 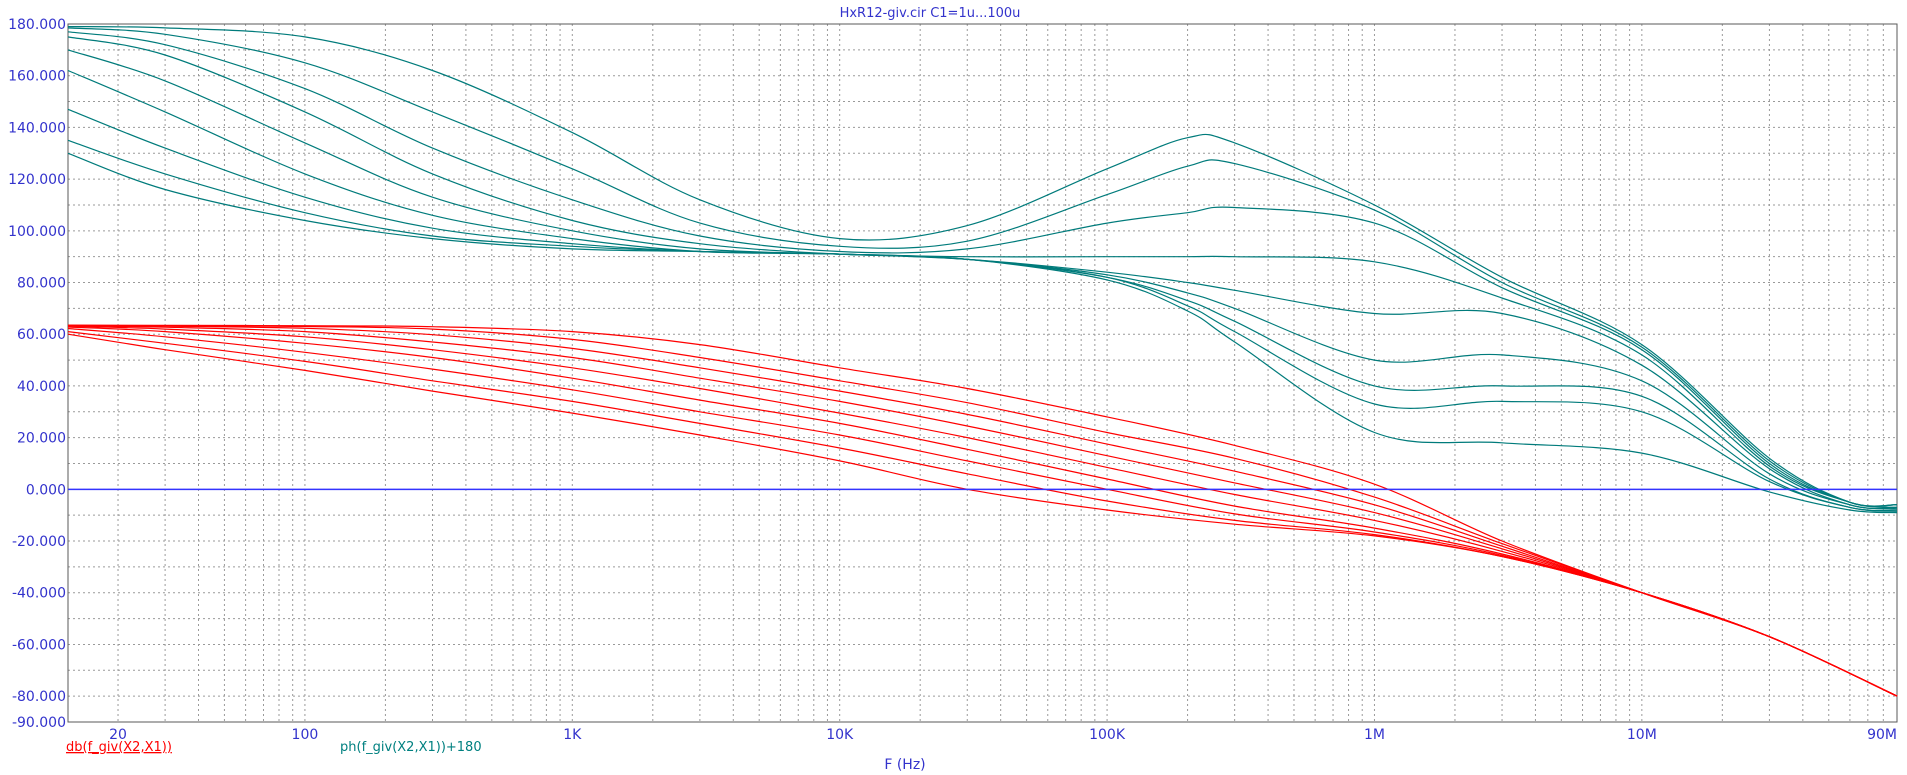 I want to click on x-tick-label: 90M, so click(x=1882, y=735).